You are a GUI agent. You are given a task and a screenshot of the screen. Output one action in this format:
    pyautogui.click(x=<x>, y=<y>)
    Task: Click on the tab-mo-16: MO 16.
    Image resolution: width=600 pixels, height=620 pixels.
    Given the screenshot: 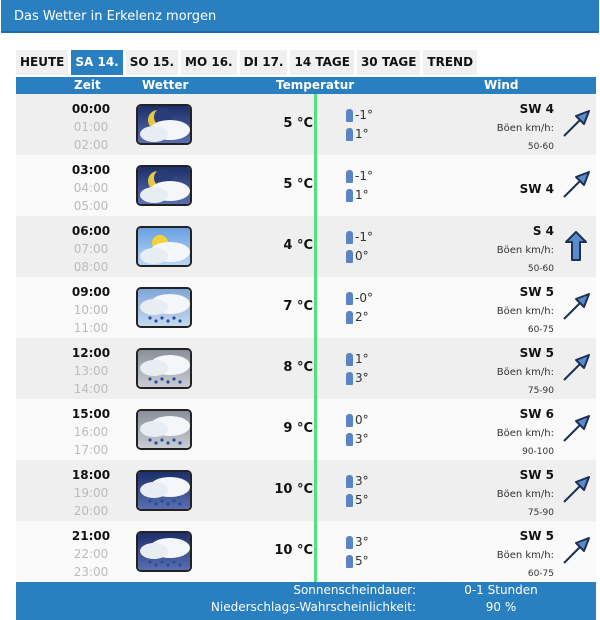 What is the action you would take?
    pyautogui.click(x=209, y=62)
    